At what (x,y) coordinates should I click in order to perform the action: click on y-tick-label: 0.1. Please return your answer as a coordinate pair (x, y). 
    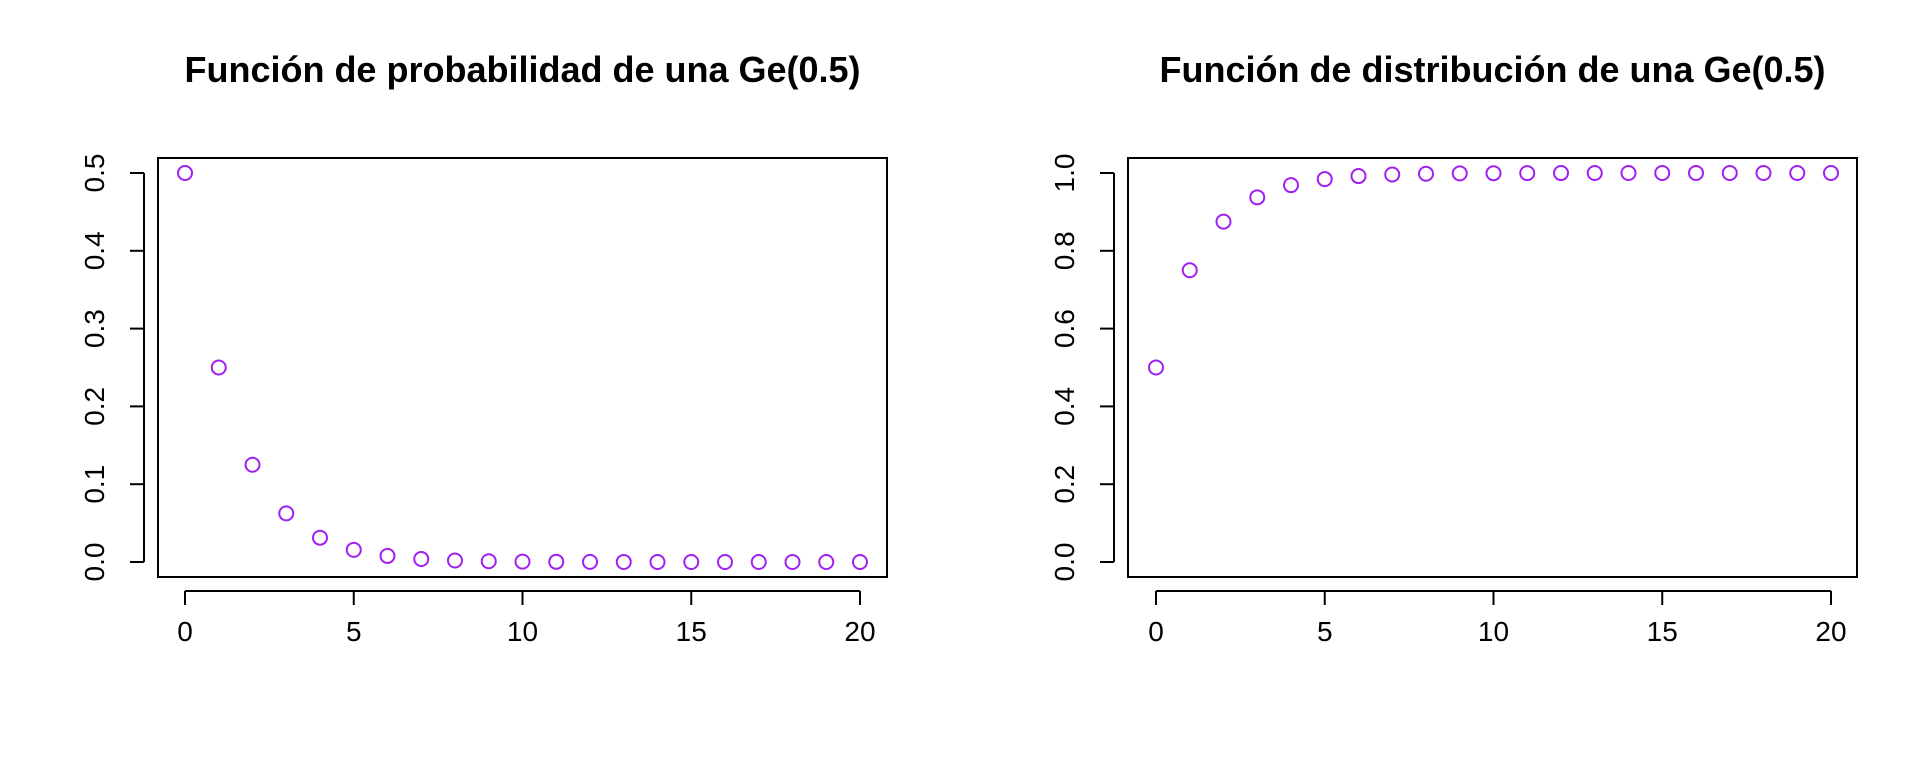
    Looking at the image, I should click on (94, 484).